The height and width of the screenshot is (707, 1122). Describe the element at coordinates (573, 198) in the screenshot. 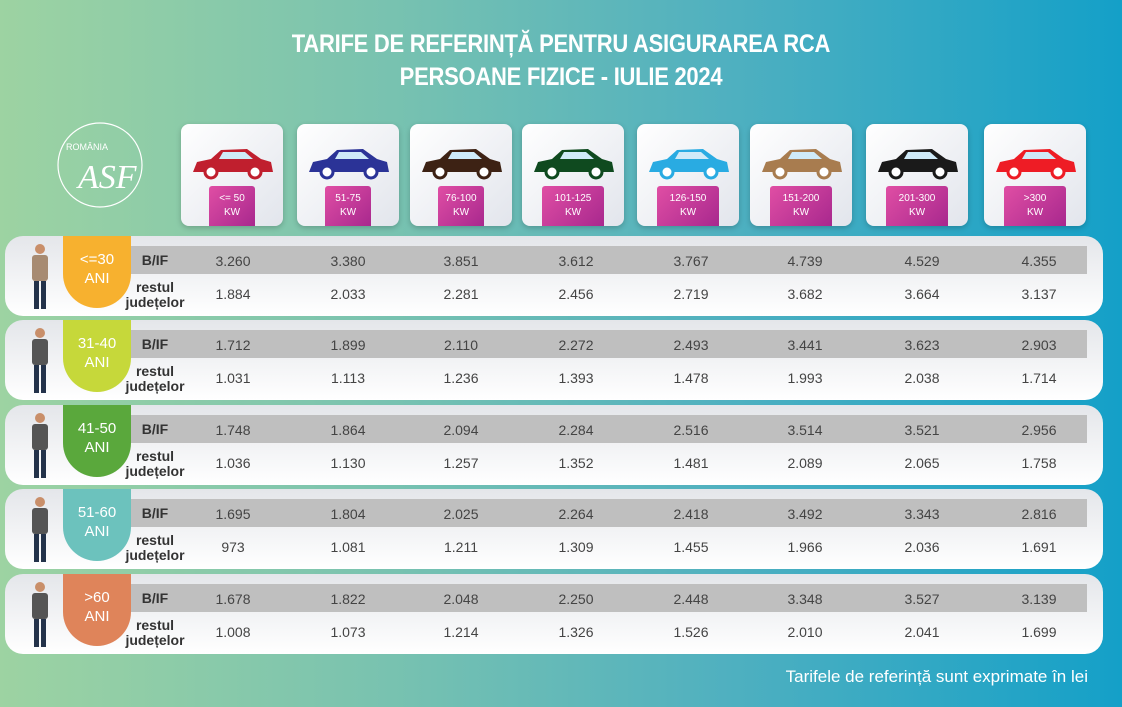

I see `power-range: 101-125` at that location.